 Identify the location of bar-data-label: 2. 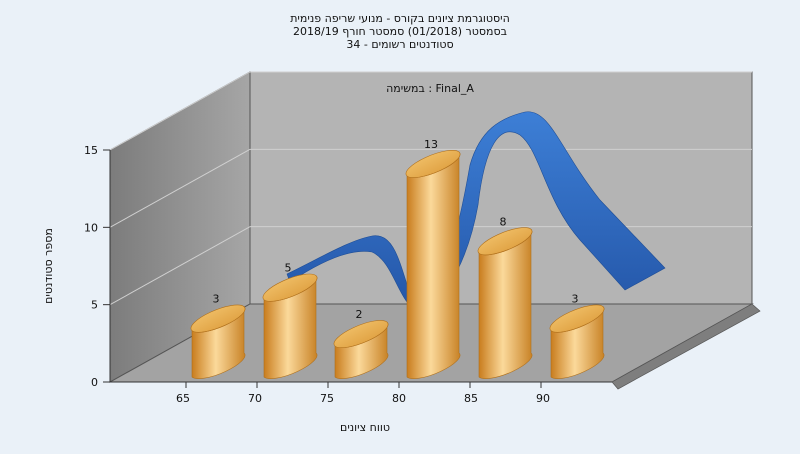
(359, 314).